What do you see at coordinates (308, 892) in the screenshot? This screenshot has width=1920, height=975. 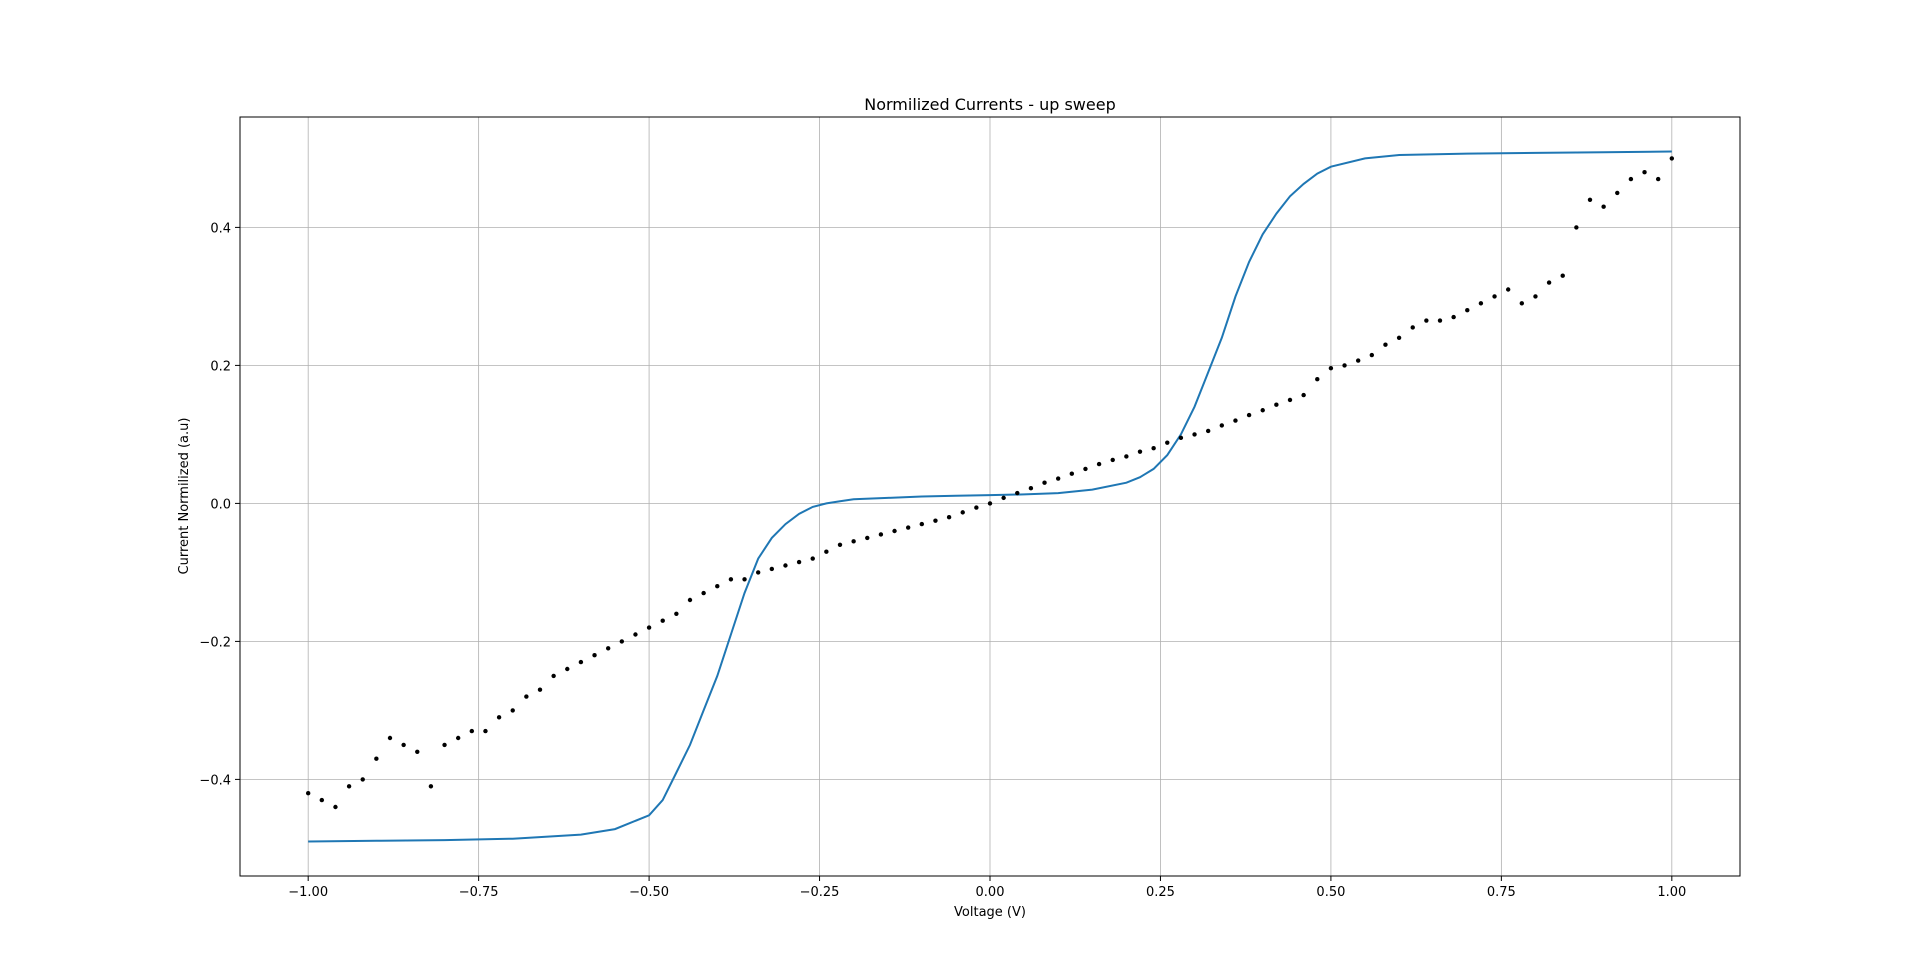 I see `x-tick-label: −1.00` at bounding box center [308, 892].